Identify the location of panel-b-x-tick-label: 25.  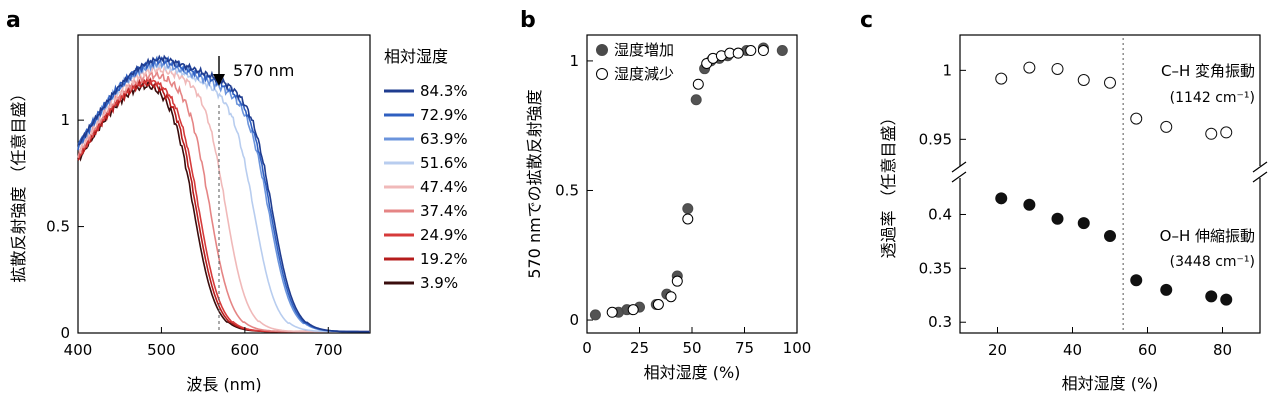
(639, 348).